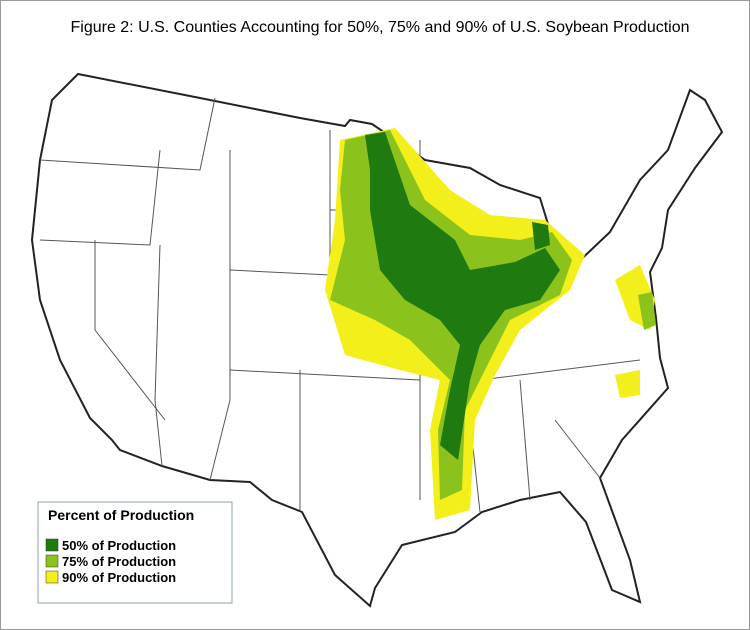 The image size is (750, 630). What do you see at coordinates (119, 545) in the screenshot?
I see `legend-label: 50% of Production` at bounding box center [119, 545].